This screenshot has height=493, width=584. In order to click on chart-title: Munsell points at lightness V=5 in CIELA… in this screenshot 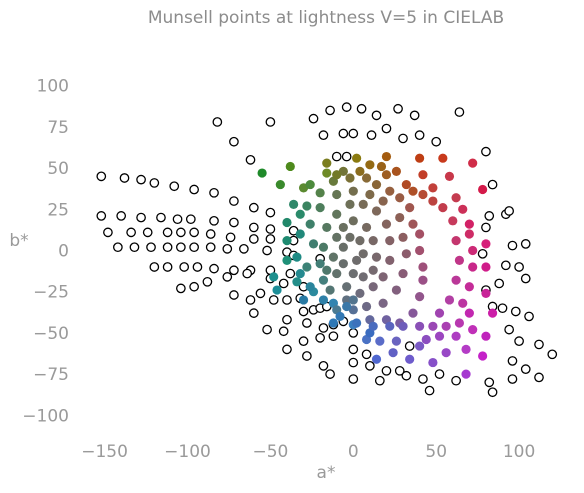, I will do `click(326, 18)`.